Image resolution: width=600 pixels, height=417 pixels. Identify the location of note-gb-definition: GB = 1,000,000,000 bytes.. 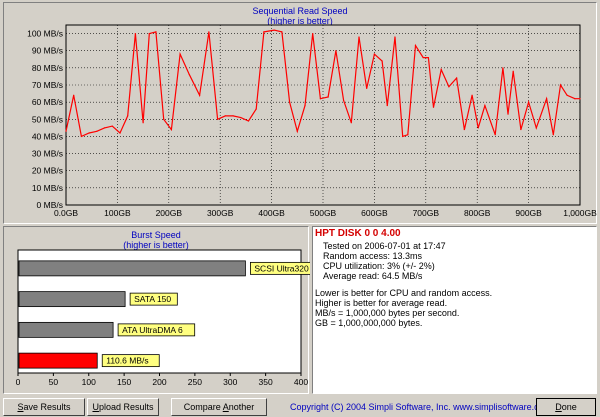
(369, 323).